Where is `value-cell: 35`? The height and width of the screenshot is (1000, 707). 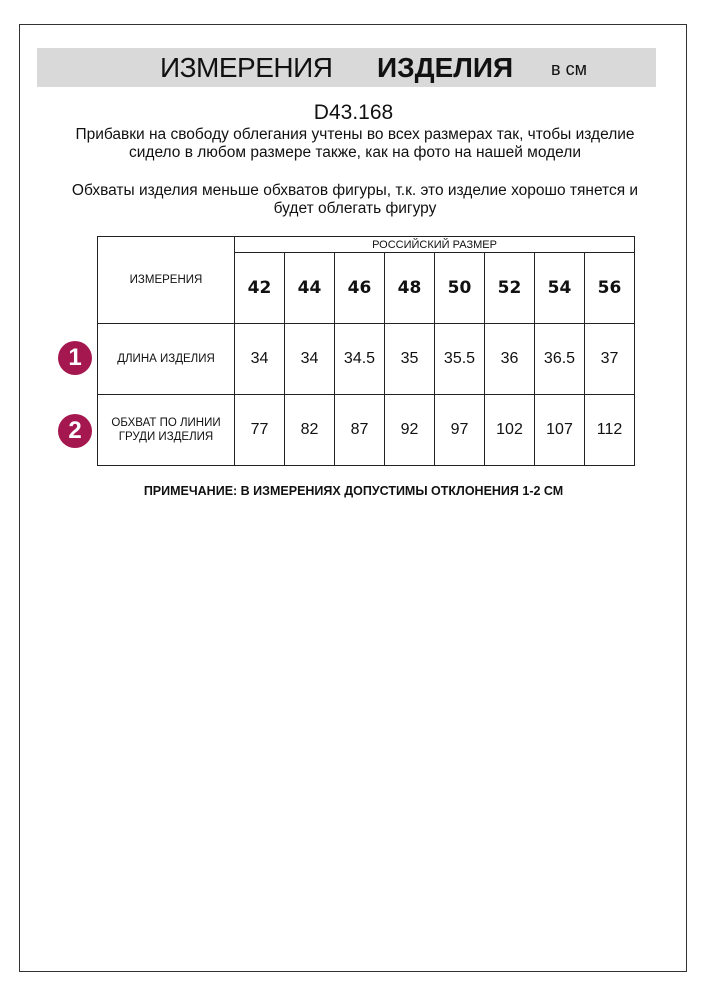 value-cell: 35 is located at coordinates (409, 359).